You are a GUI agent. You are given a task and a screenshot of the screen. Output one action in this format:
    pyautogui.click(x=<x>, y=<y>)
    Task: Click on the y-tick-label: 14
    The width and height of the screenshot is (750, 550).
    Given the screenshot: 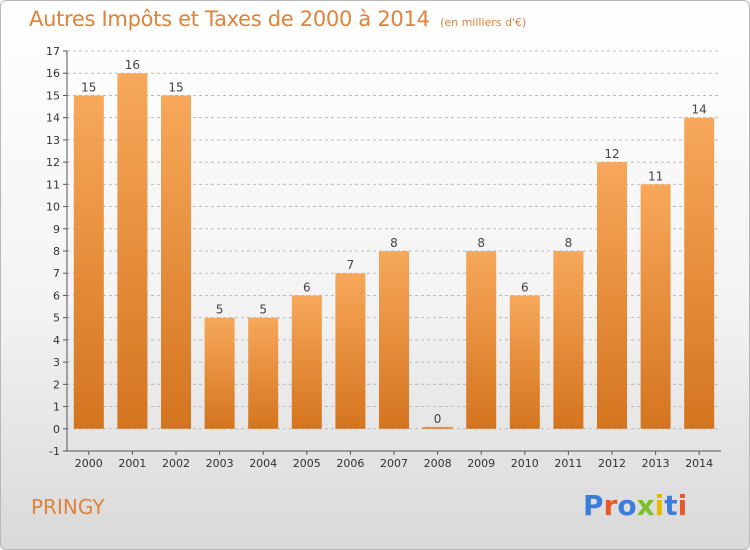 What is the action you would take?
    pyautogui.click(x=53, y=118)
    